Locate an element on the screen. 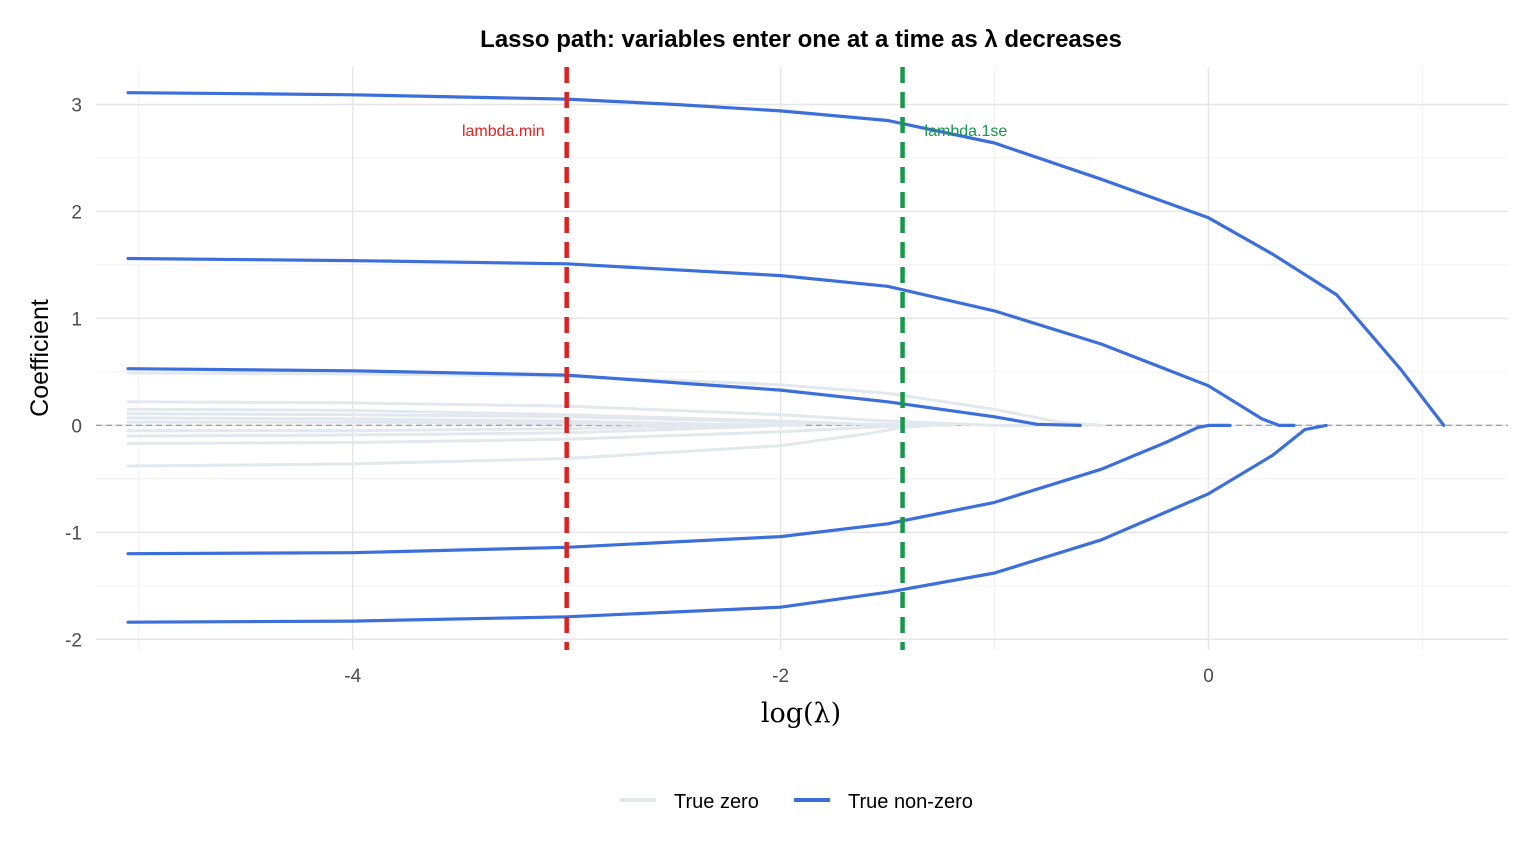 The height and width of the screenshot is (864, 1536). x-tick-label: -2 is located at coordinates (780, 676).